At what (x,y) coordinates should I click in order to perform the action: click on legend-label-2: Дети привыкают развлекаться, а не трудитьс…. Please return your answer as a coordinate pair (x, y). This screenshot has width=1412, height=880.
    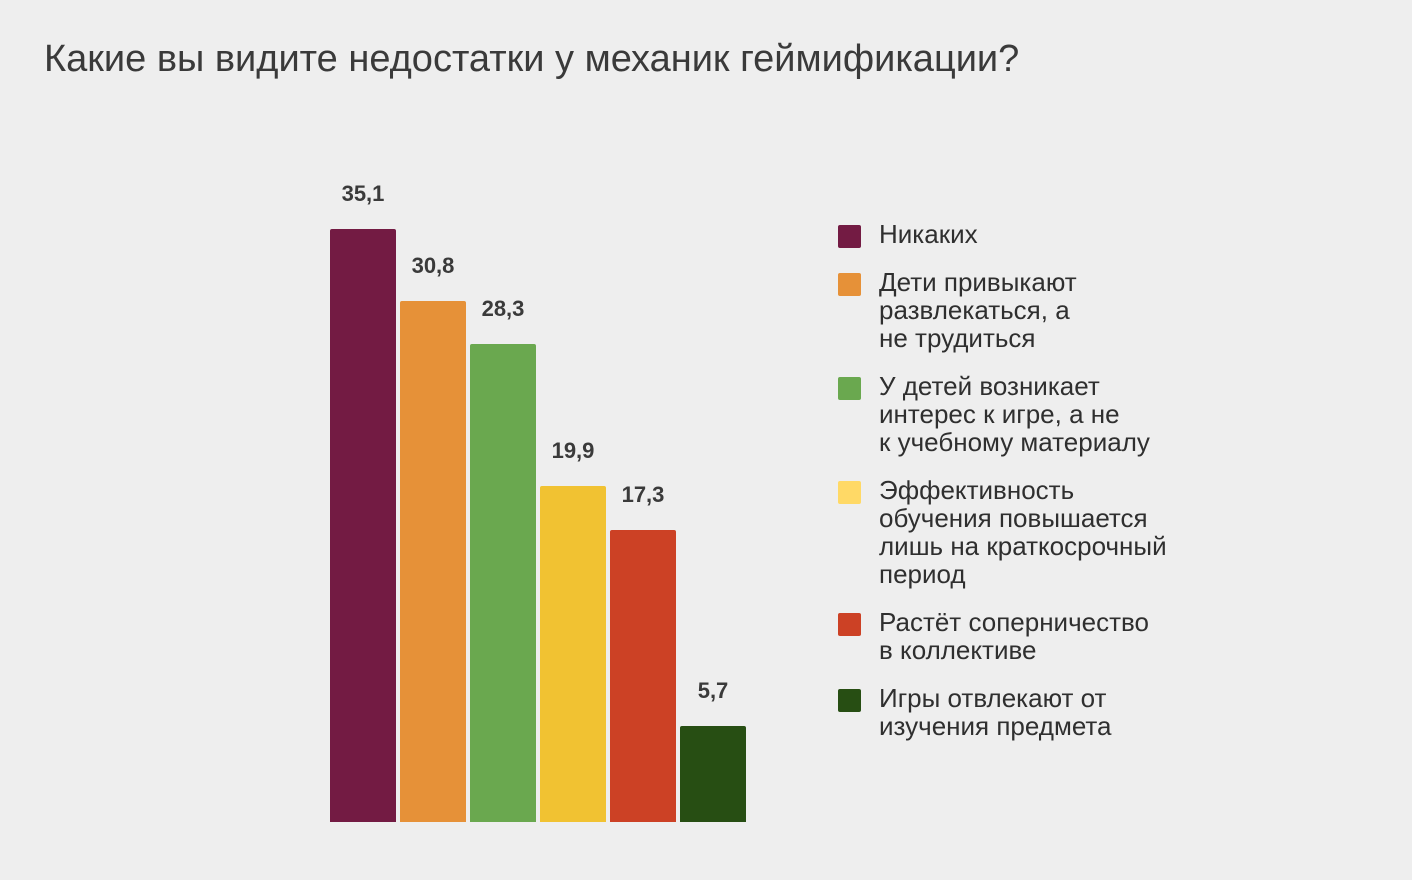
    Looking at the image, I should click on (978, 310).